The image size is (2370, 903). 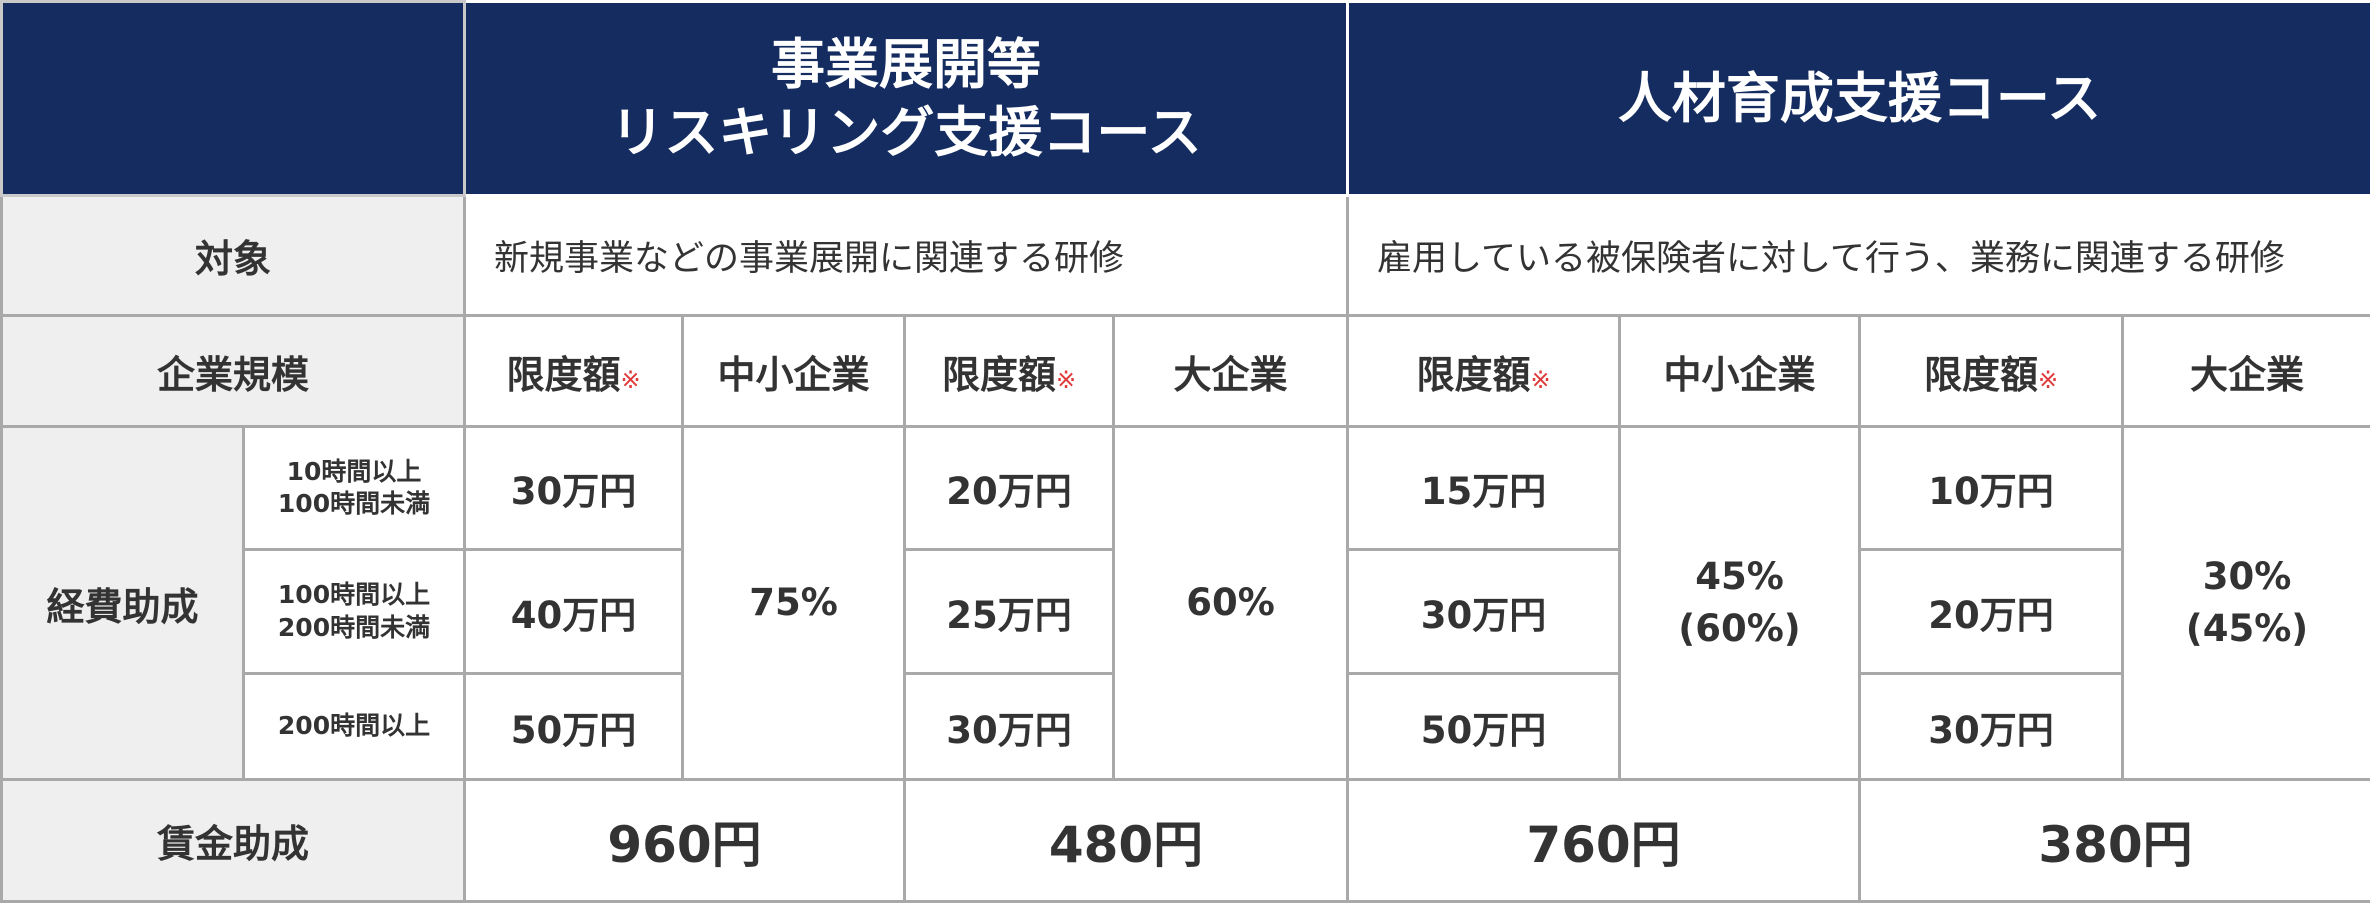 I want to click on hours-range-1: 10時間以上 100時間未満, so click(x=354, y=488).